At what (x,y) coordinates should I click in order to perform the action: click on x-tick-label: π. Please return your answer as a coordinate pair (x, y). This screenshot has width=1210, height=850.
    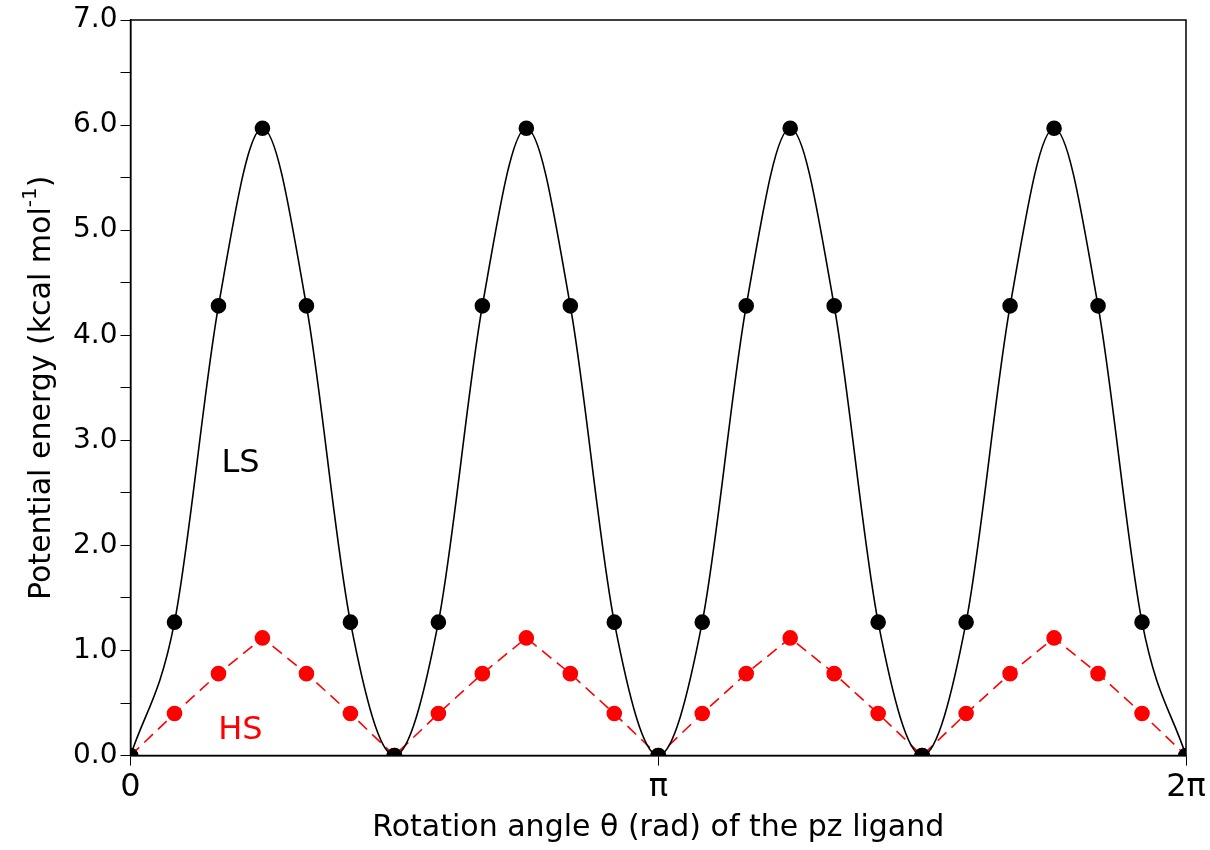
    Looking at the image, I should click on (658, 785).